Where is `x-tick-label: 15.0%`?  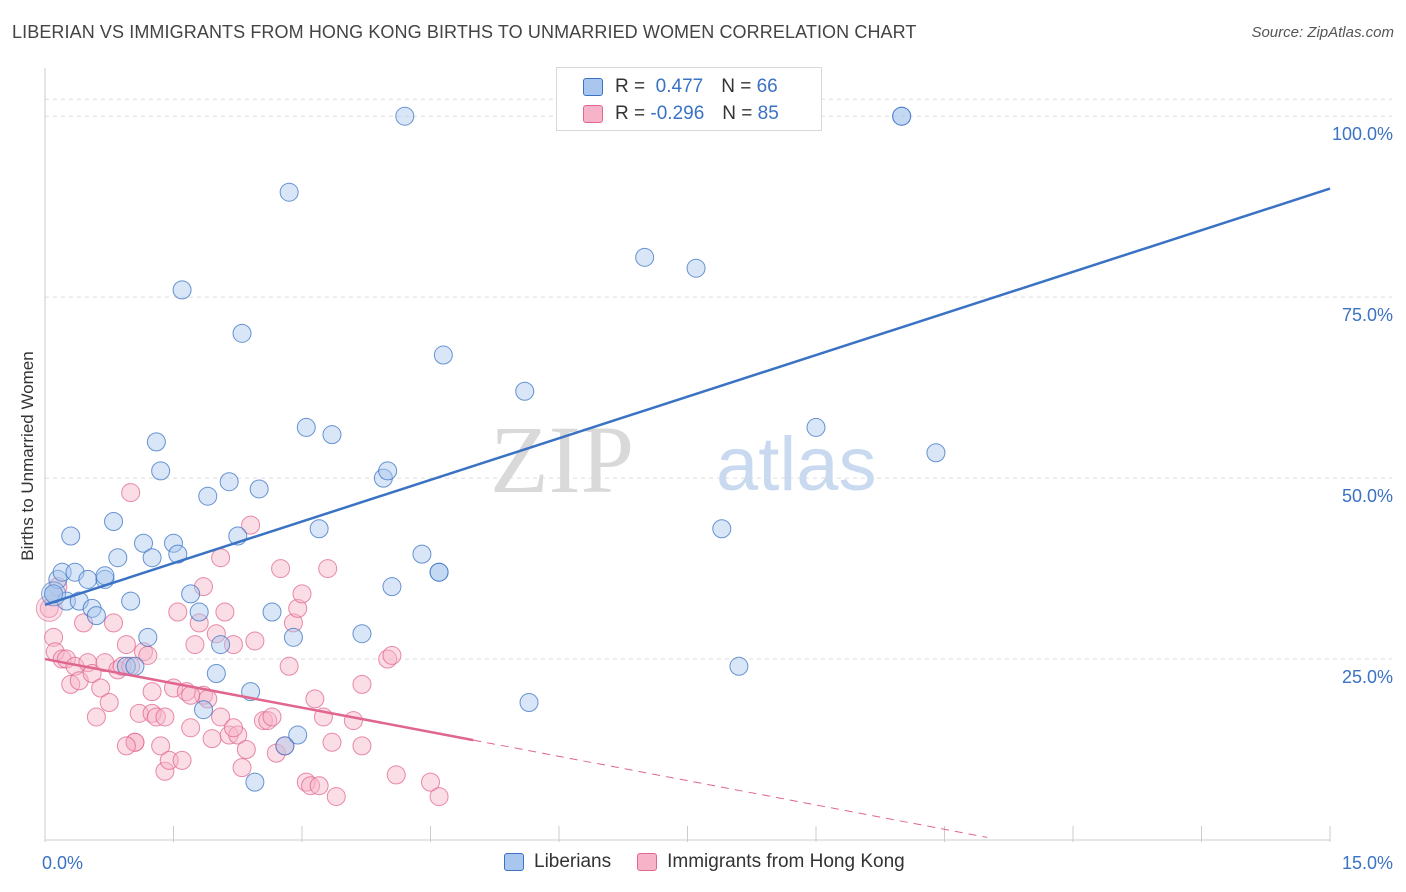 x-tick-label: 15.0% is located at coordinates (1367, 863).